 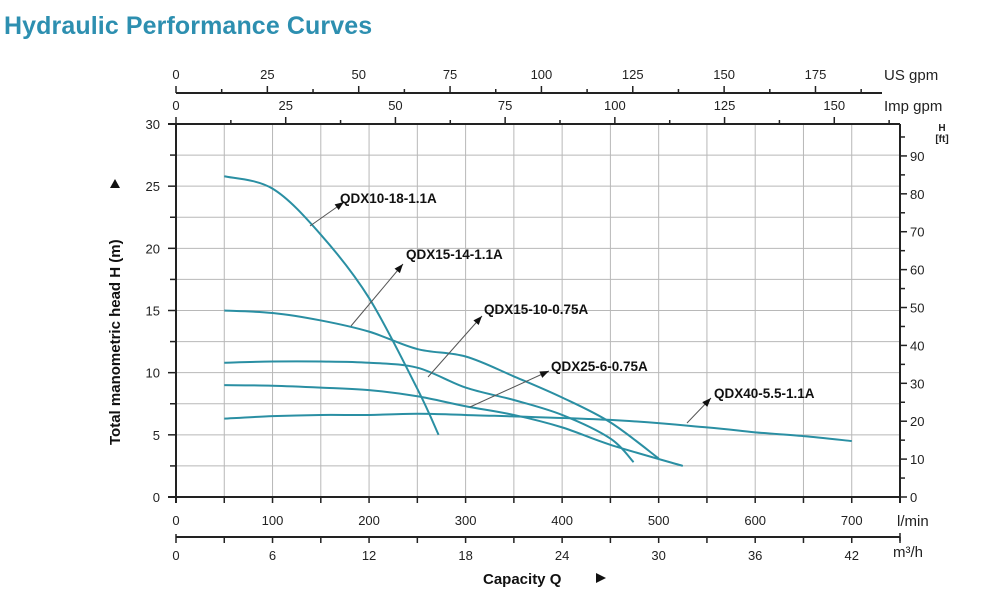 I want to click on curve-label: QDX25-6-0.75A, so click(x=599, y=366).